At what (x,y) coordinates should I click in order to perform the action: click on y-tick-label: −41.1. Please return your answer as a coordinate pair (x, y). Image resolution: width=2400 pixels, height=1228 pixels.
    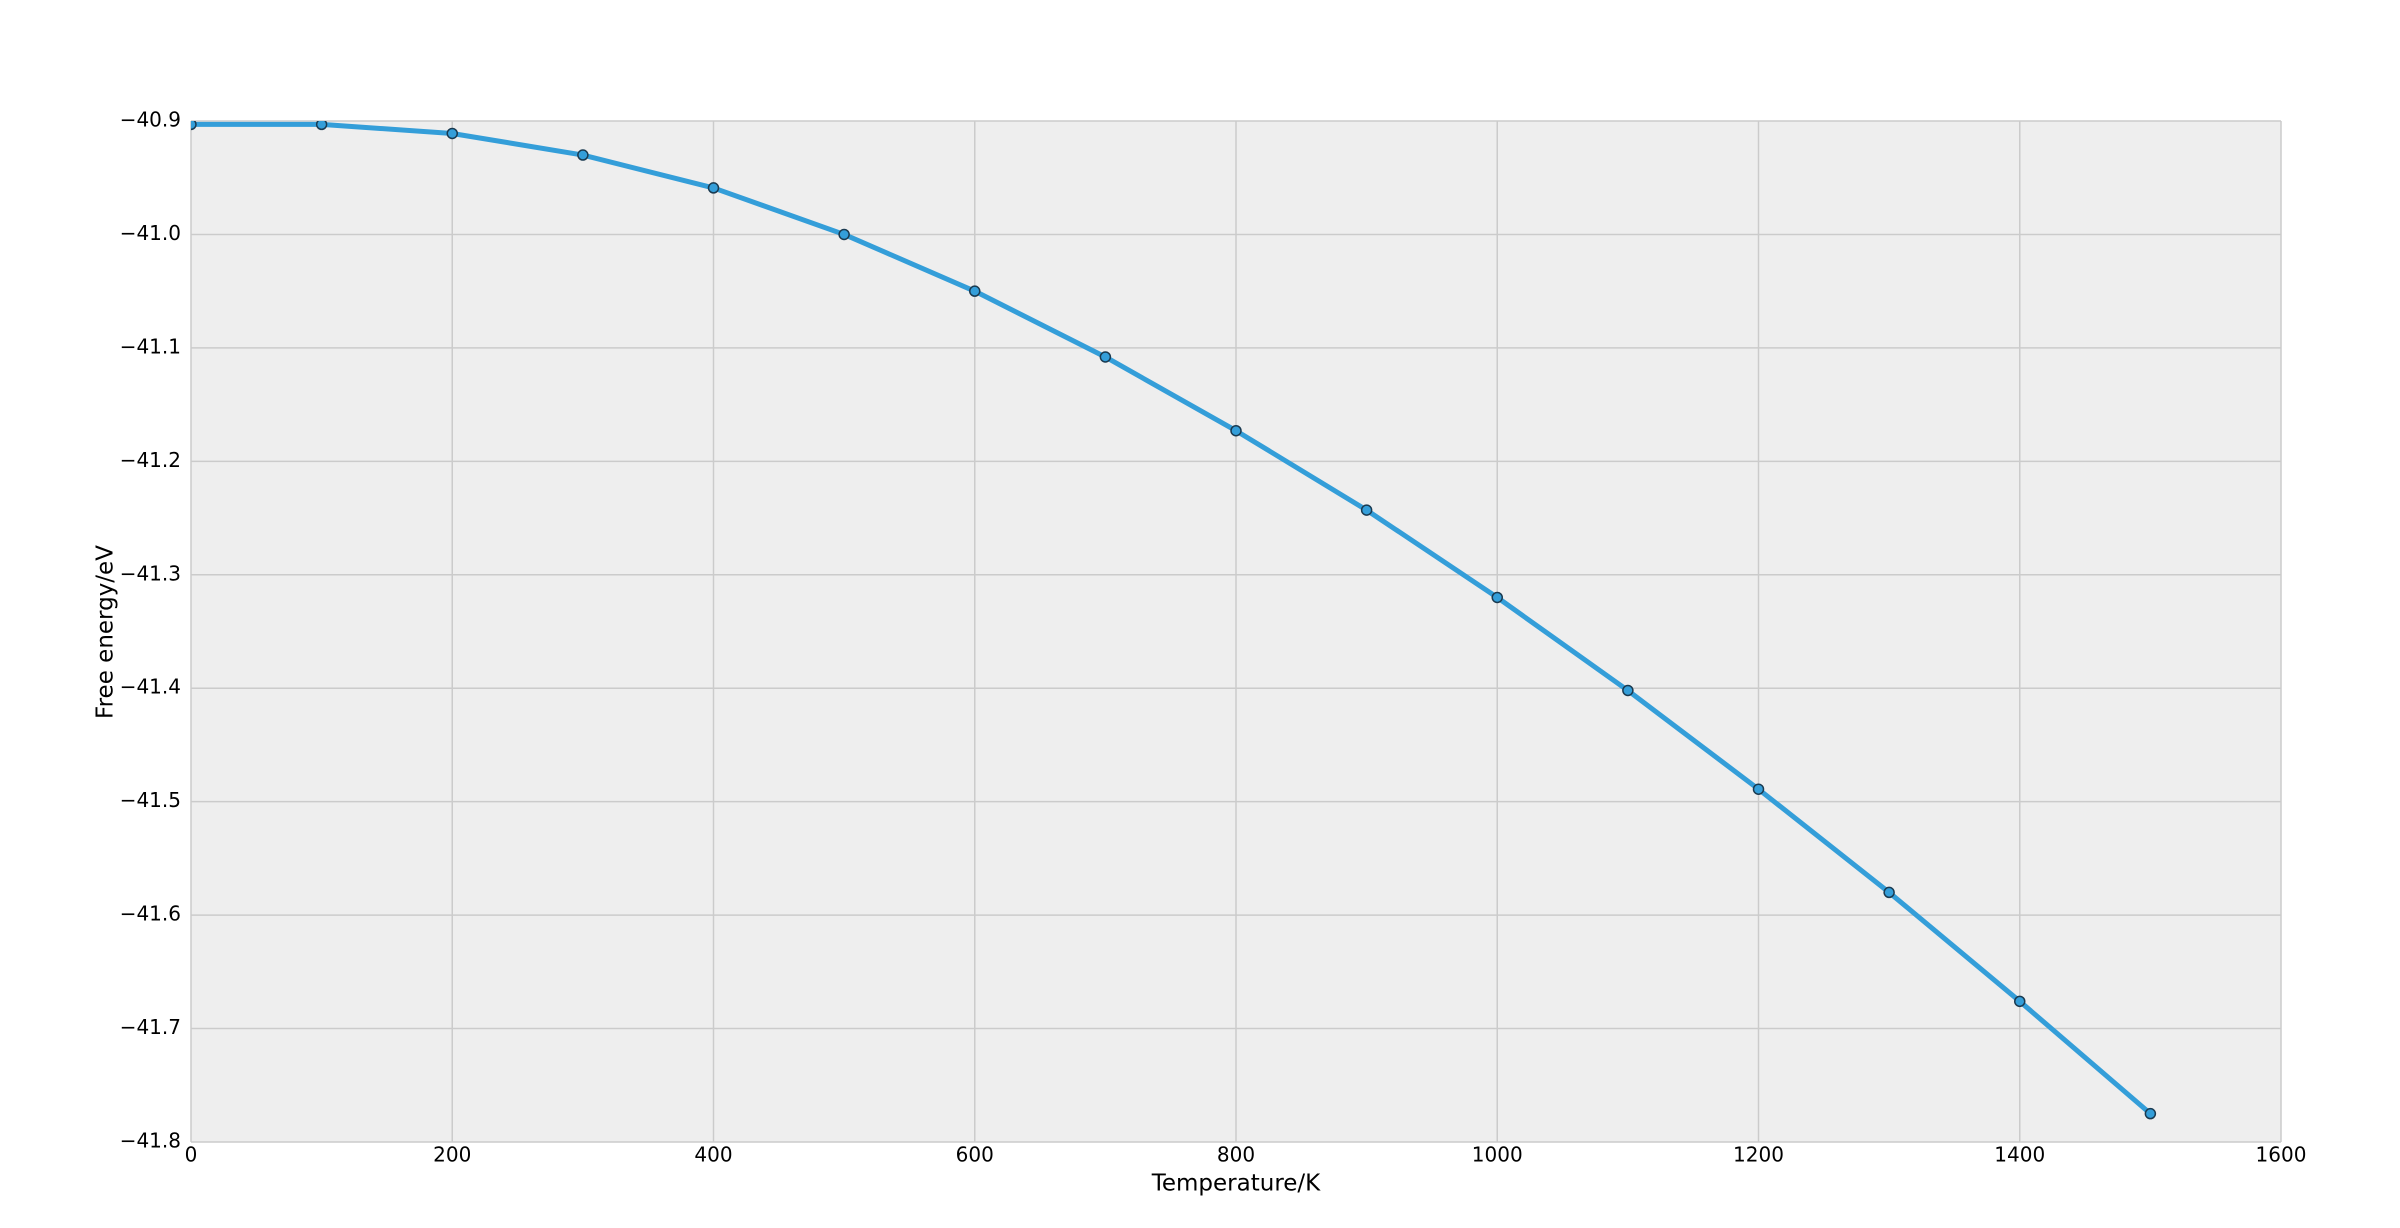
    Looking at the image, I should click on (150, 346).